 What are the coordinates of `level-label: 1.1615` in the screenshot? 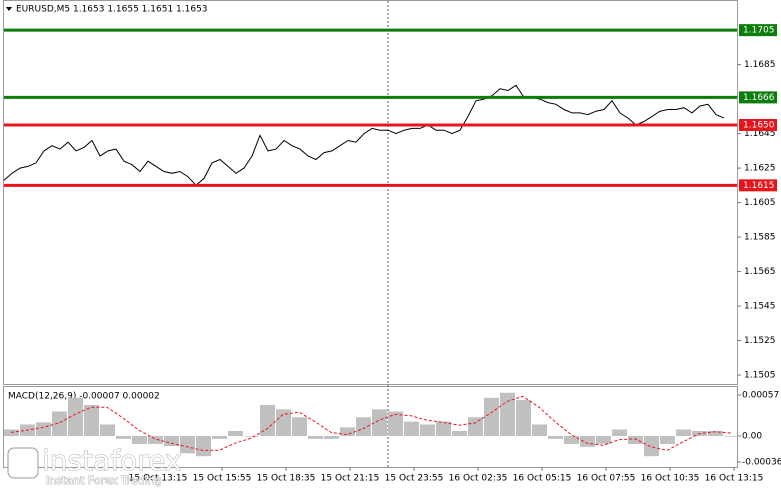 It's located at (759, 186).